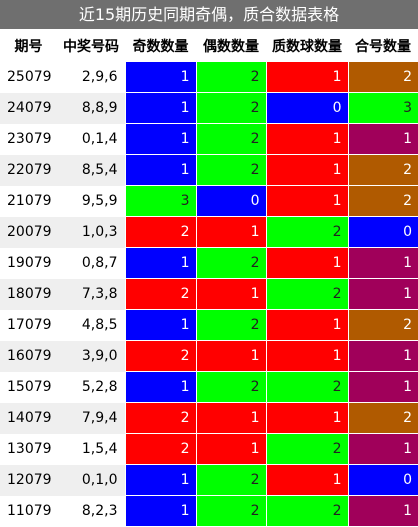 The width and height of the screenshot is (418, 527). What do you see at coordinates (91, 480) in the screenshot?
I see `cell-numbers: 0,1,0` at bounding box center [91, 480].